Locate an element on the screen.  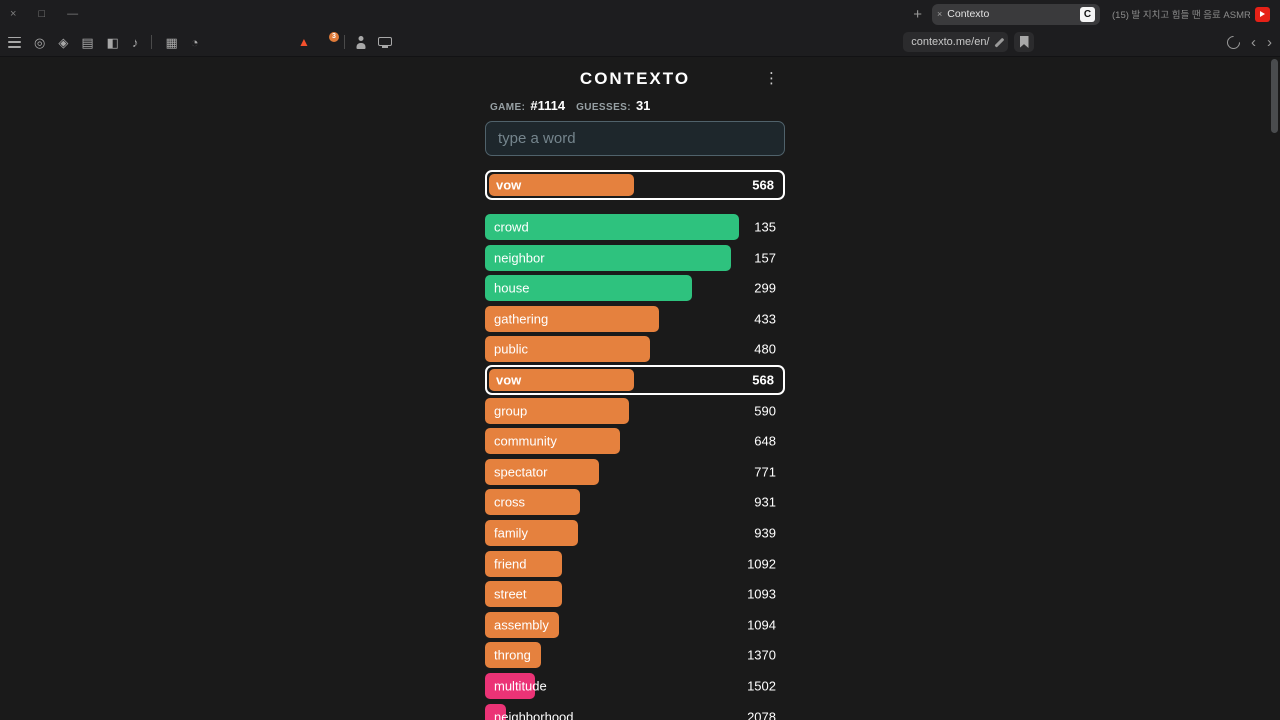
guess-rank: 1370 is located at coordinates (761, 655).